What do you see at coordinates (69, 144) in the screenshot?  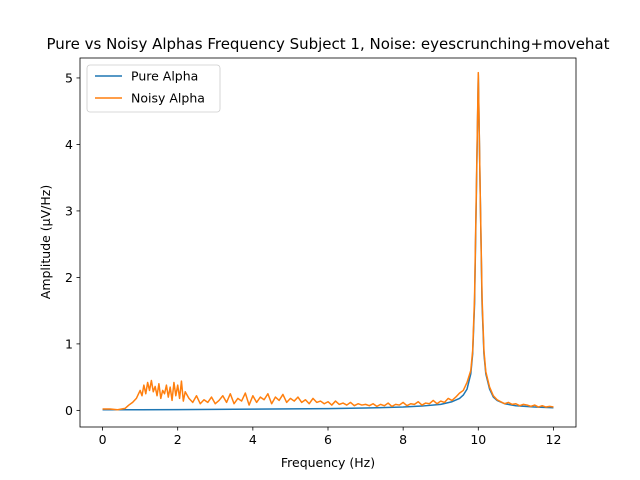 I see `y-tick-label: 4` at bounding box center [69, 144].